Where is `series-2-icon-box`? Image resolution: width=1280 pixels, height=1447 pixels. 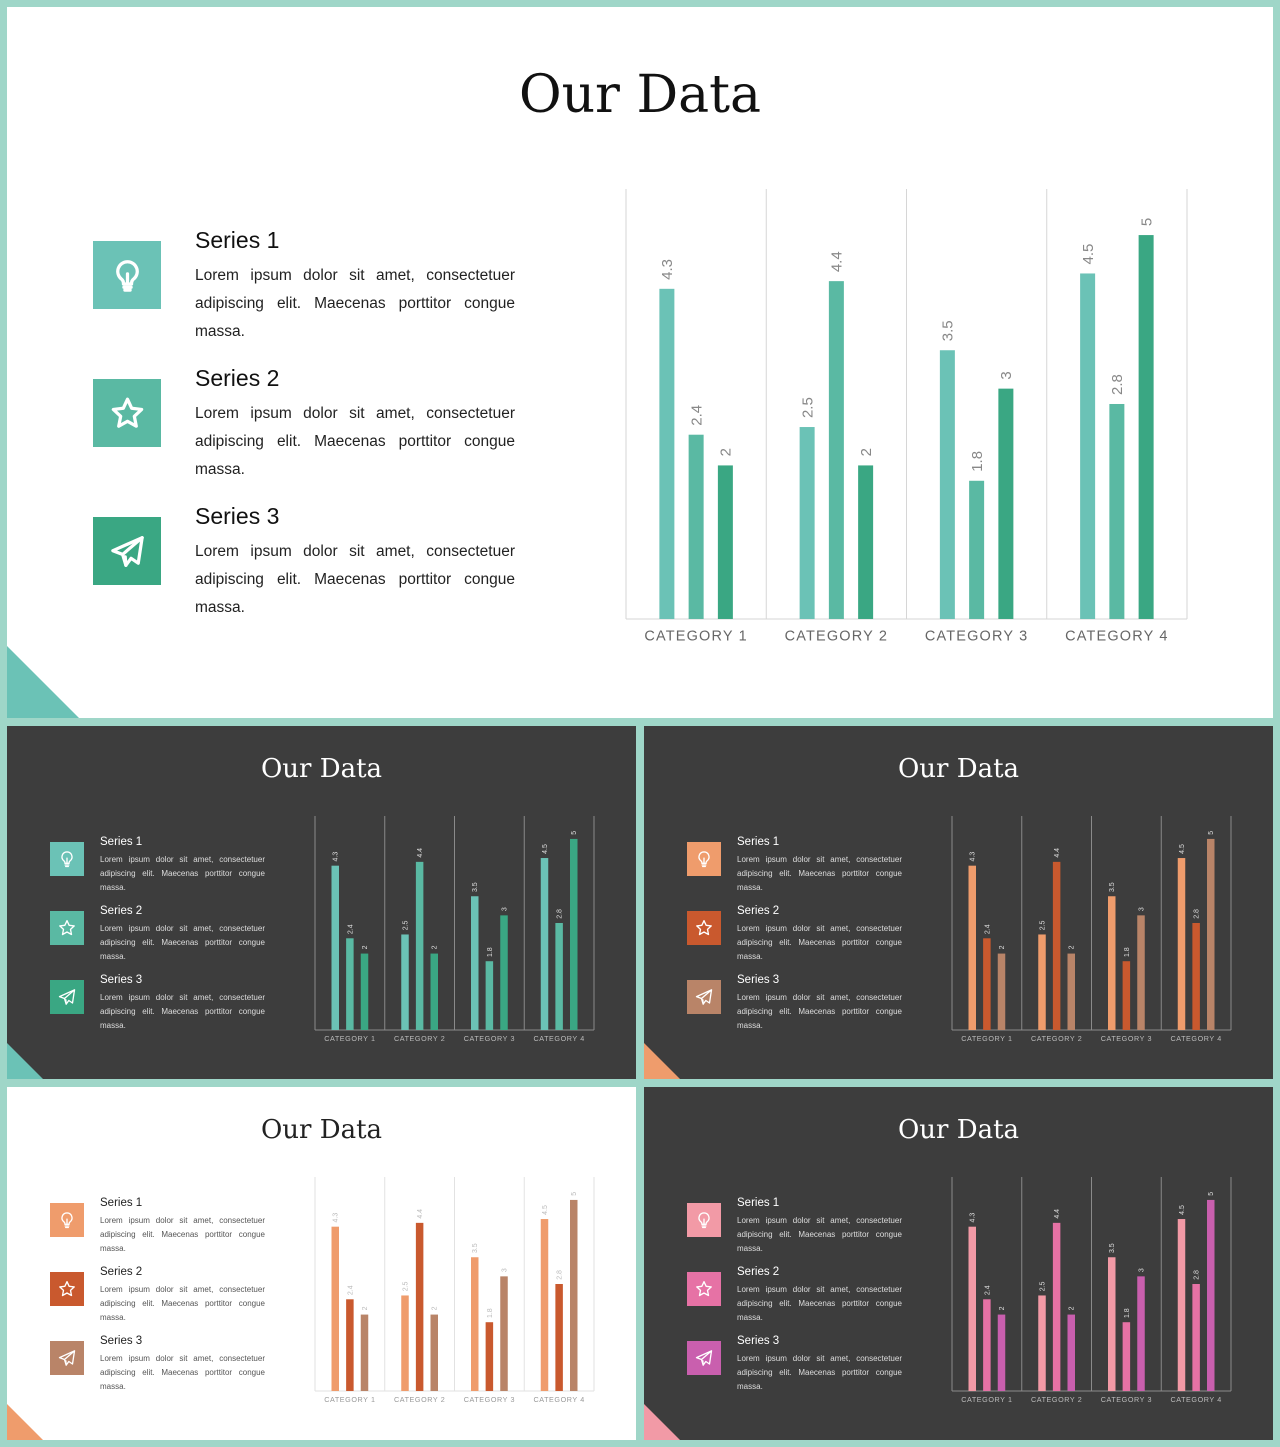
series-2-icon-box is located at coordinates (67, 928).